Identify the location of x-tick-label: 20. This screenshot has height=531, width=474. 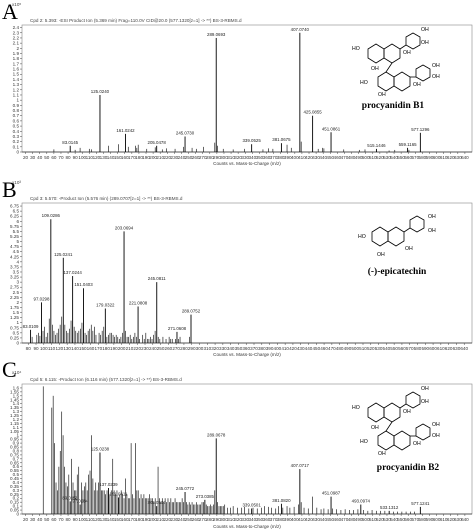
(26, 519).